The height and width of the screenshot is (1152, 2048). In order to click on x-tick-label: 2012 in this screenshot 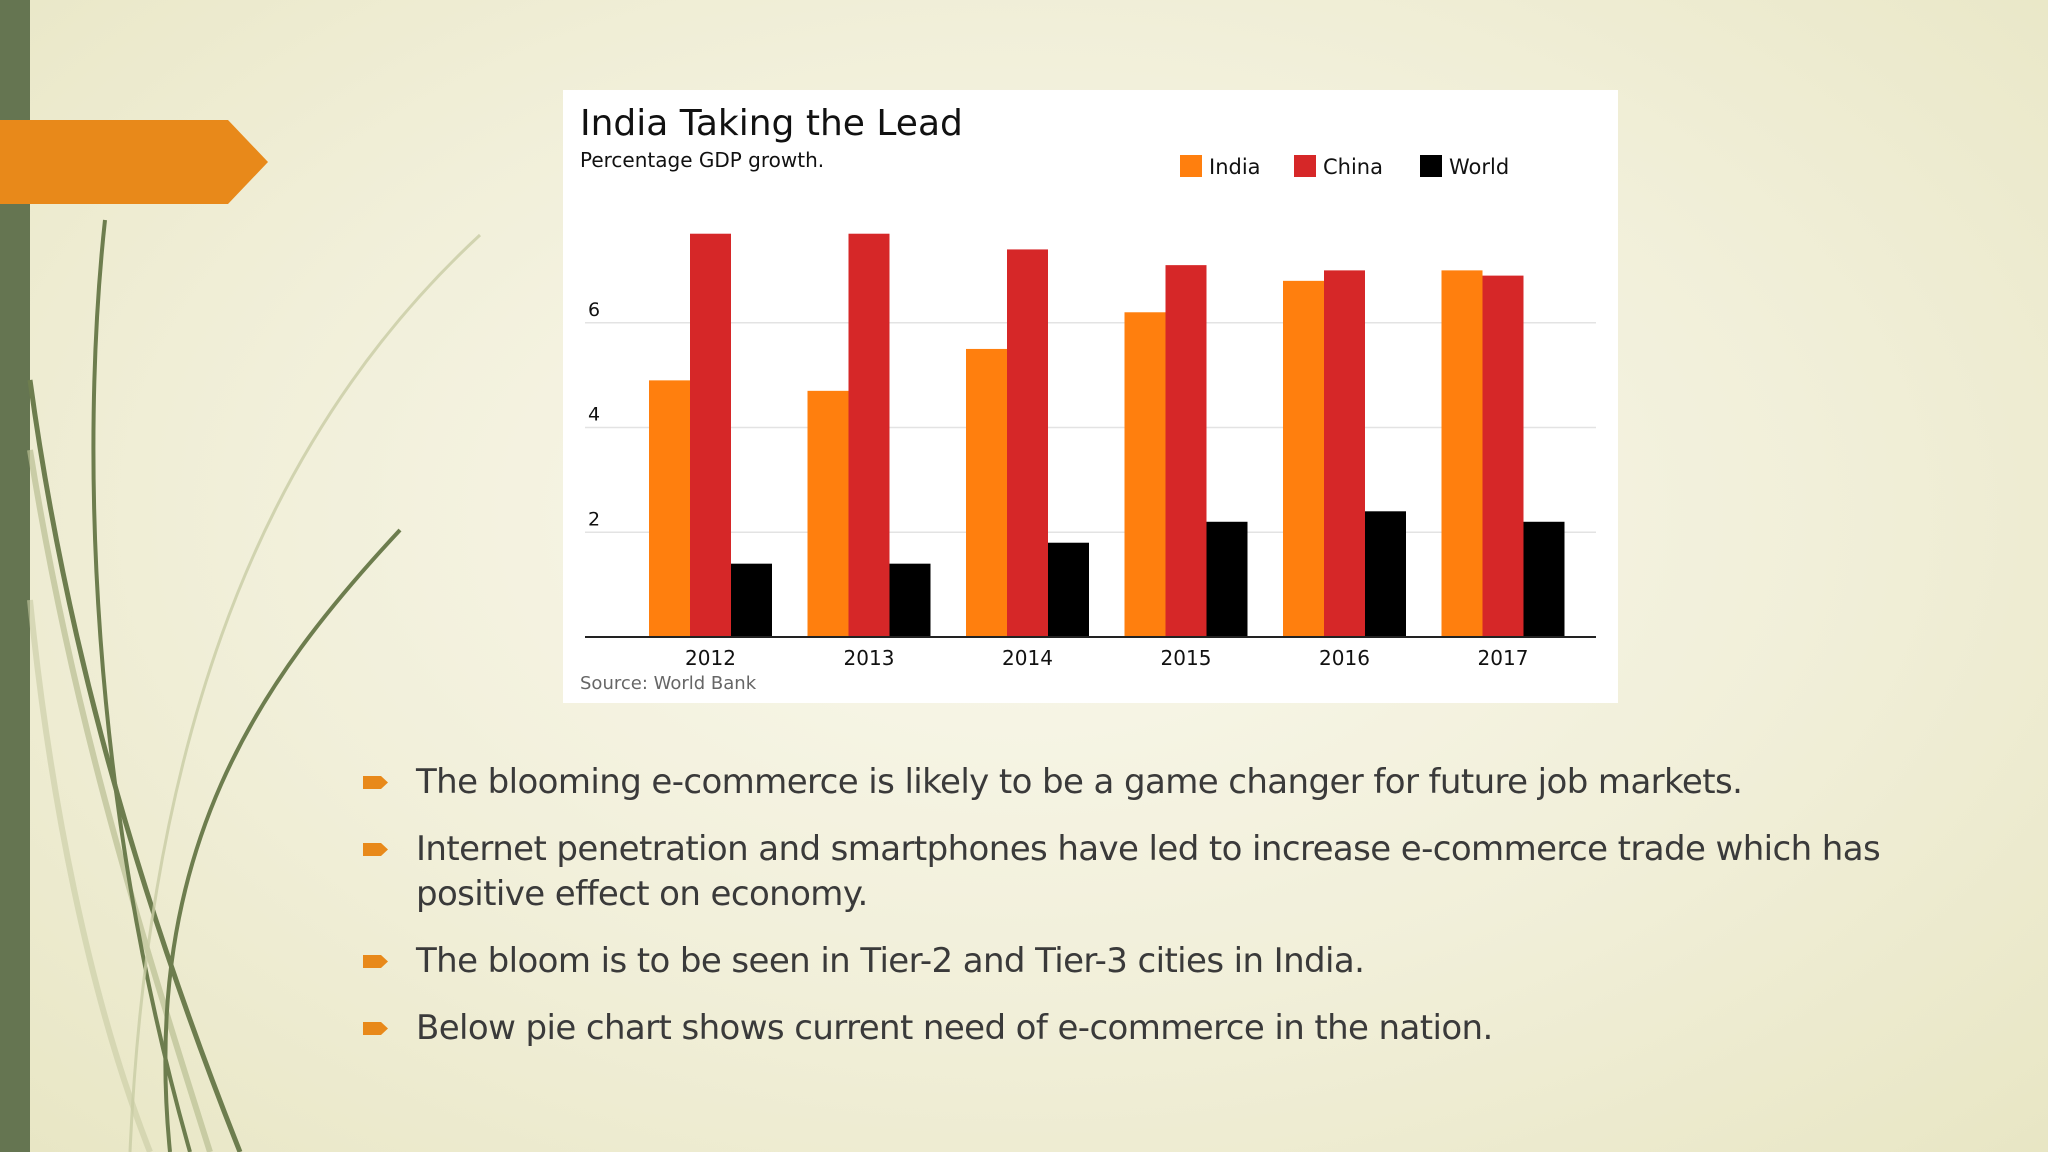, I will do `click(710, 658)`.